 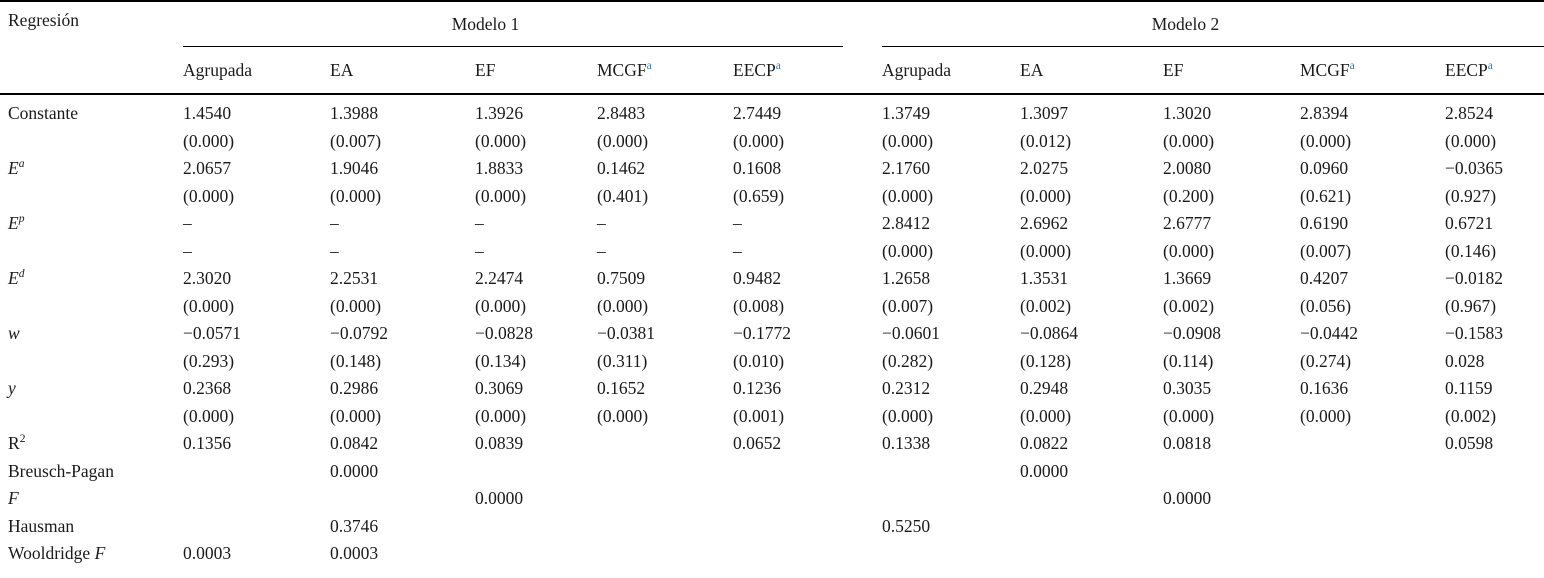 I want to click on footnote-marker: a, so click(x=649, y=65).